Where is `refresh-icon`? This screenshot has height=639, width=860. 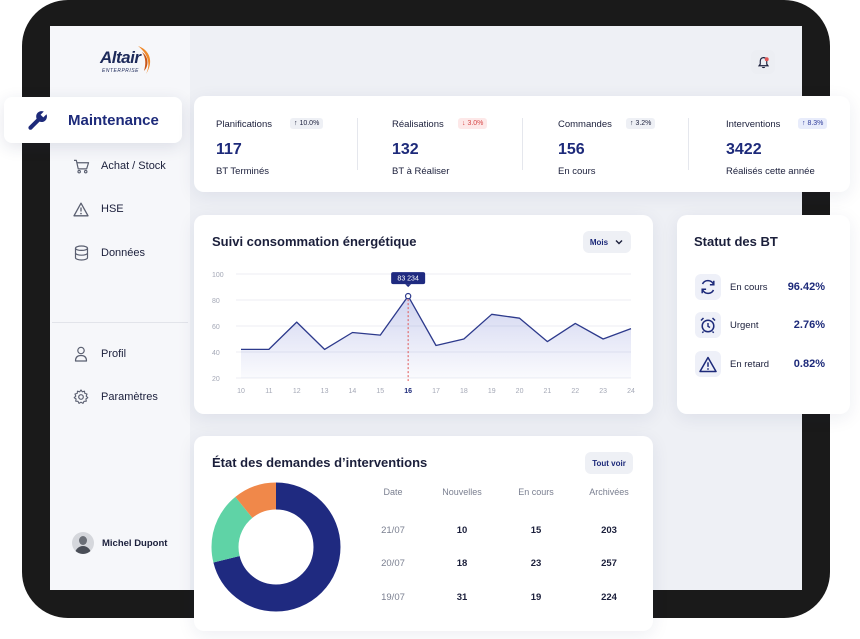 refresh-icon is located at coordinates (708, 287).